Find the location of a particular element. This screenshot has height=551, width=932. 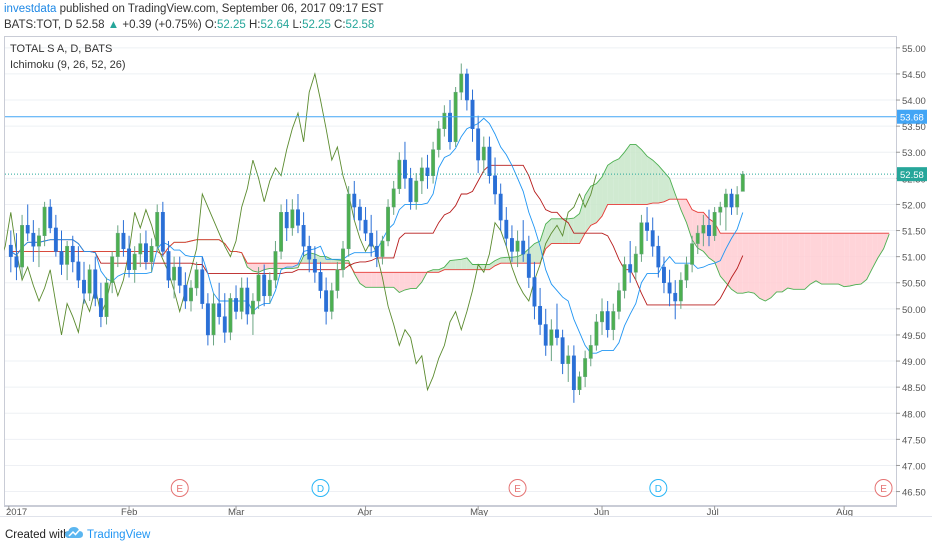

price-tick-label: 52.00 is located at coordinates (914, 205).